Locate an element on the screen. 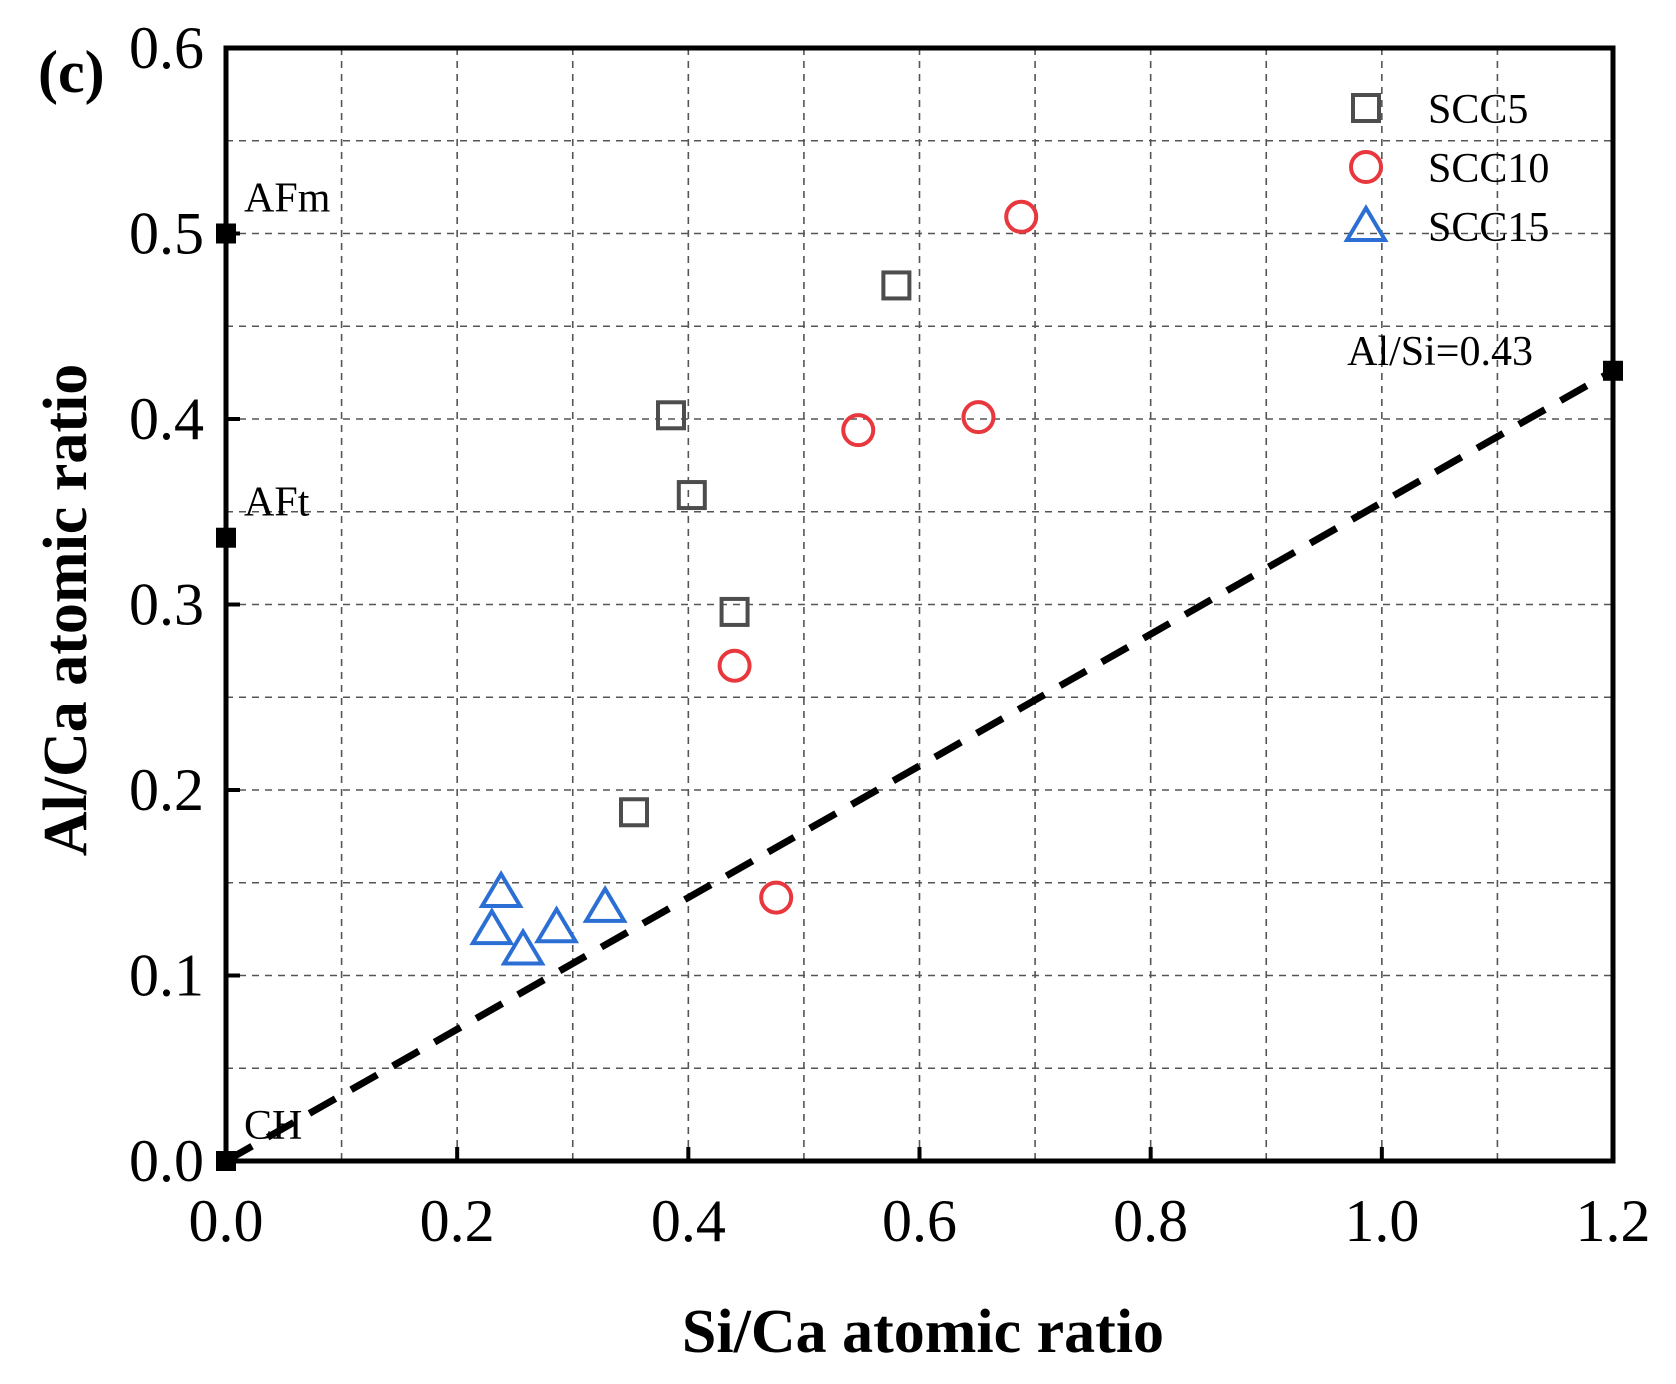 This screenshot has width=1676, height=1384. x-tick-label: 0.4 is located at coordinates (688, 1221).